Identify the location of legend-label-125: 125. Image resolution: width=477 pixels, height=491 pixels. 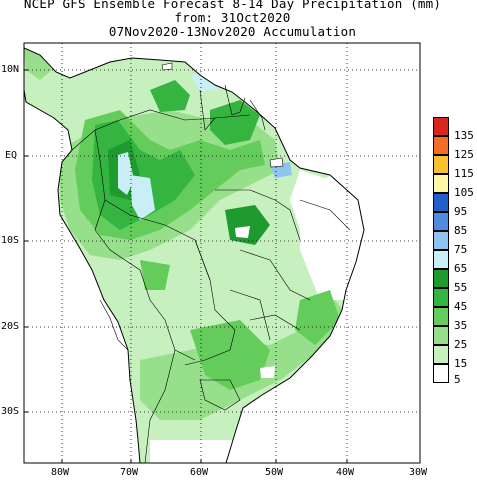
(464, 154).